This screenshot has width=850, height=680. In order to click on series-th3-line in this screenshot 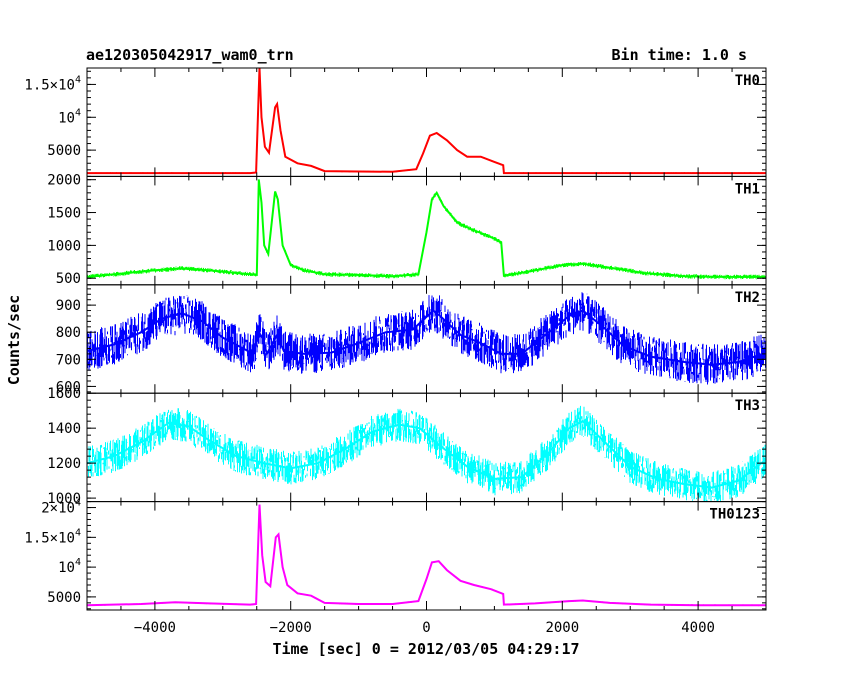, I will do `click(426, 454)`.